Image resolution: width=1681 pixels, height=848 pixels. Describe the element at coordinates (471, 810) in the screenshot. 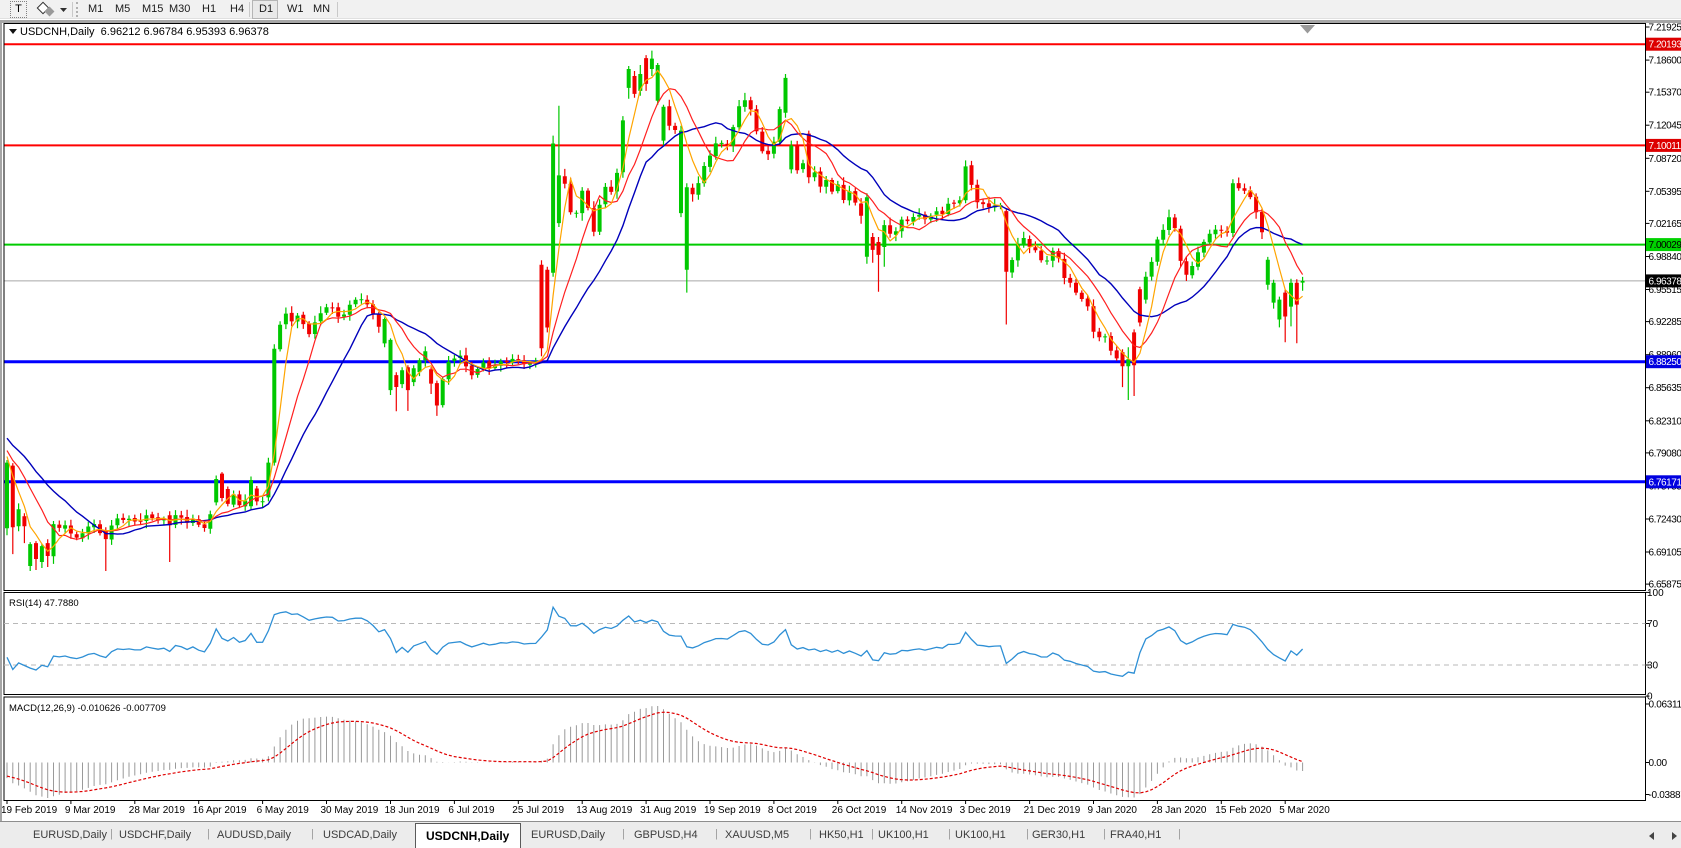

I see `svg-text: 6 Jul 2019` at that location.